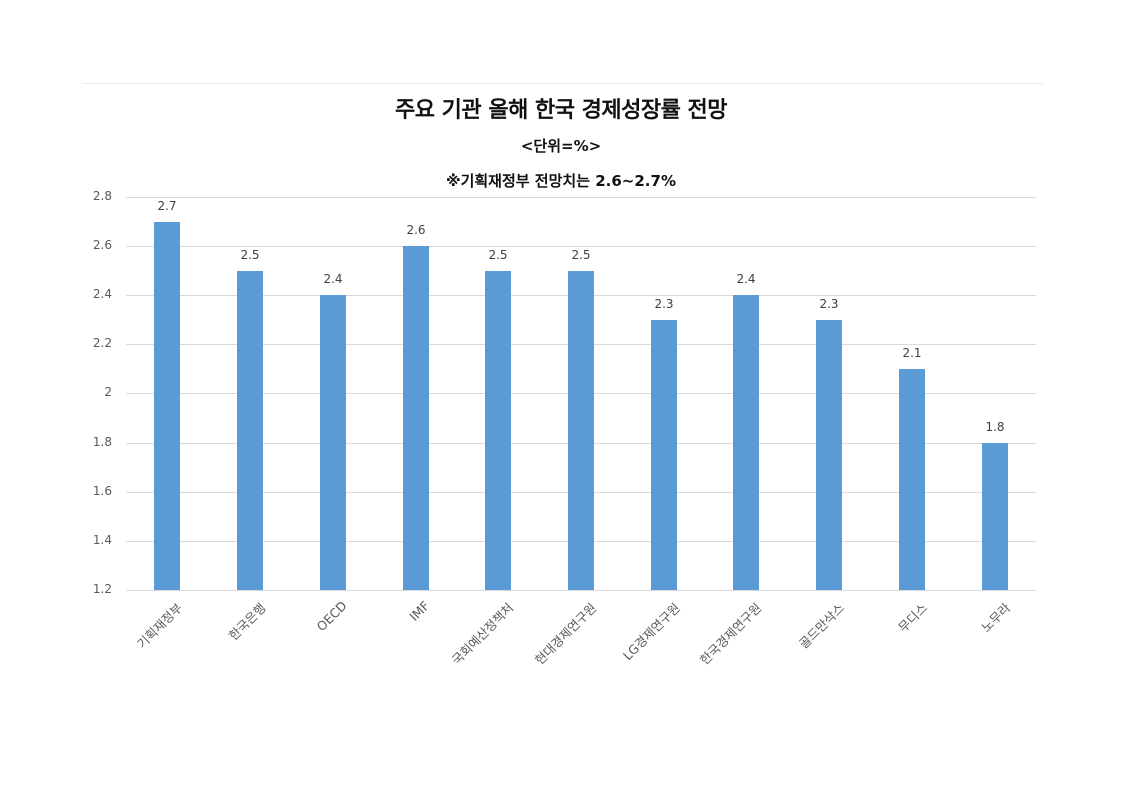 The width and height of the screenshot is (1122, 793). I want to click on x-tick-label: IMF, so click(419, 611).